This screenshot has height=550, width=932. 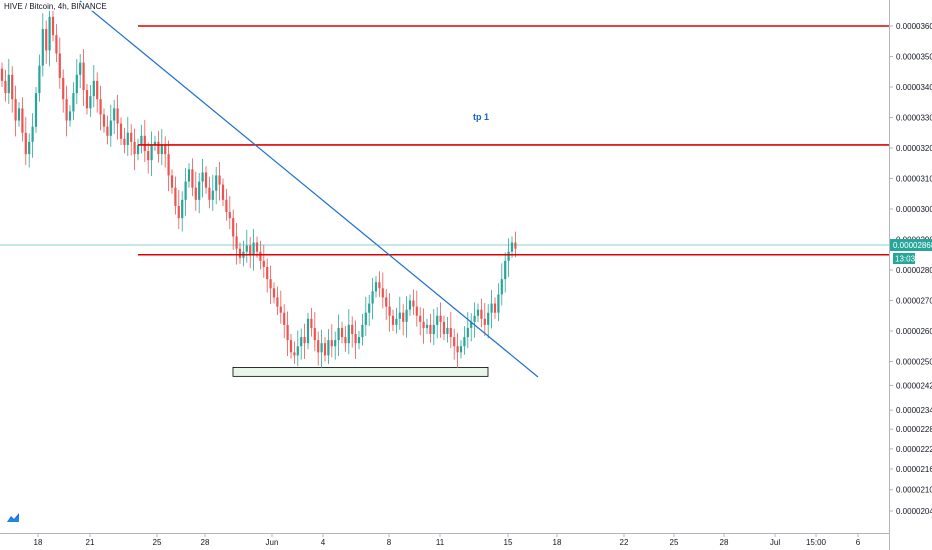 What do you see at coordinates (55, 6) in the screenshot?
I see `chart-title: HIVE / Bitcoin, 4h, BINANCE` at bounding box center [55, 6].